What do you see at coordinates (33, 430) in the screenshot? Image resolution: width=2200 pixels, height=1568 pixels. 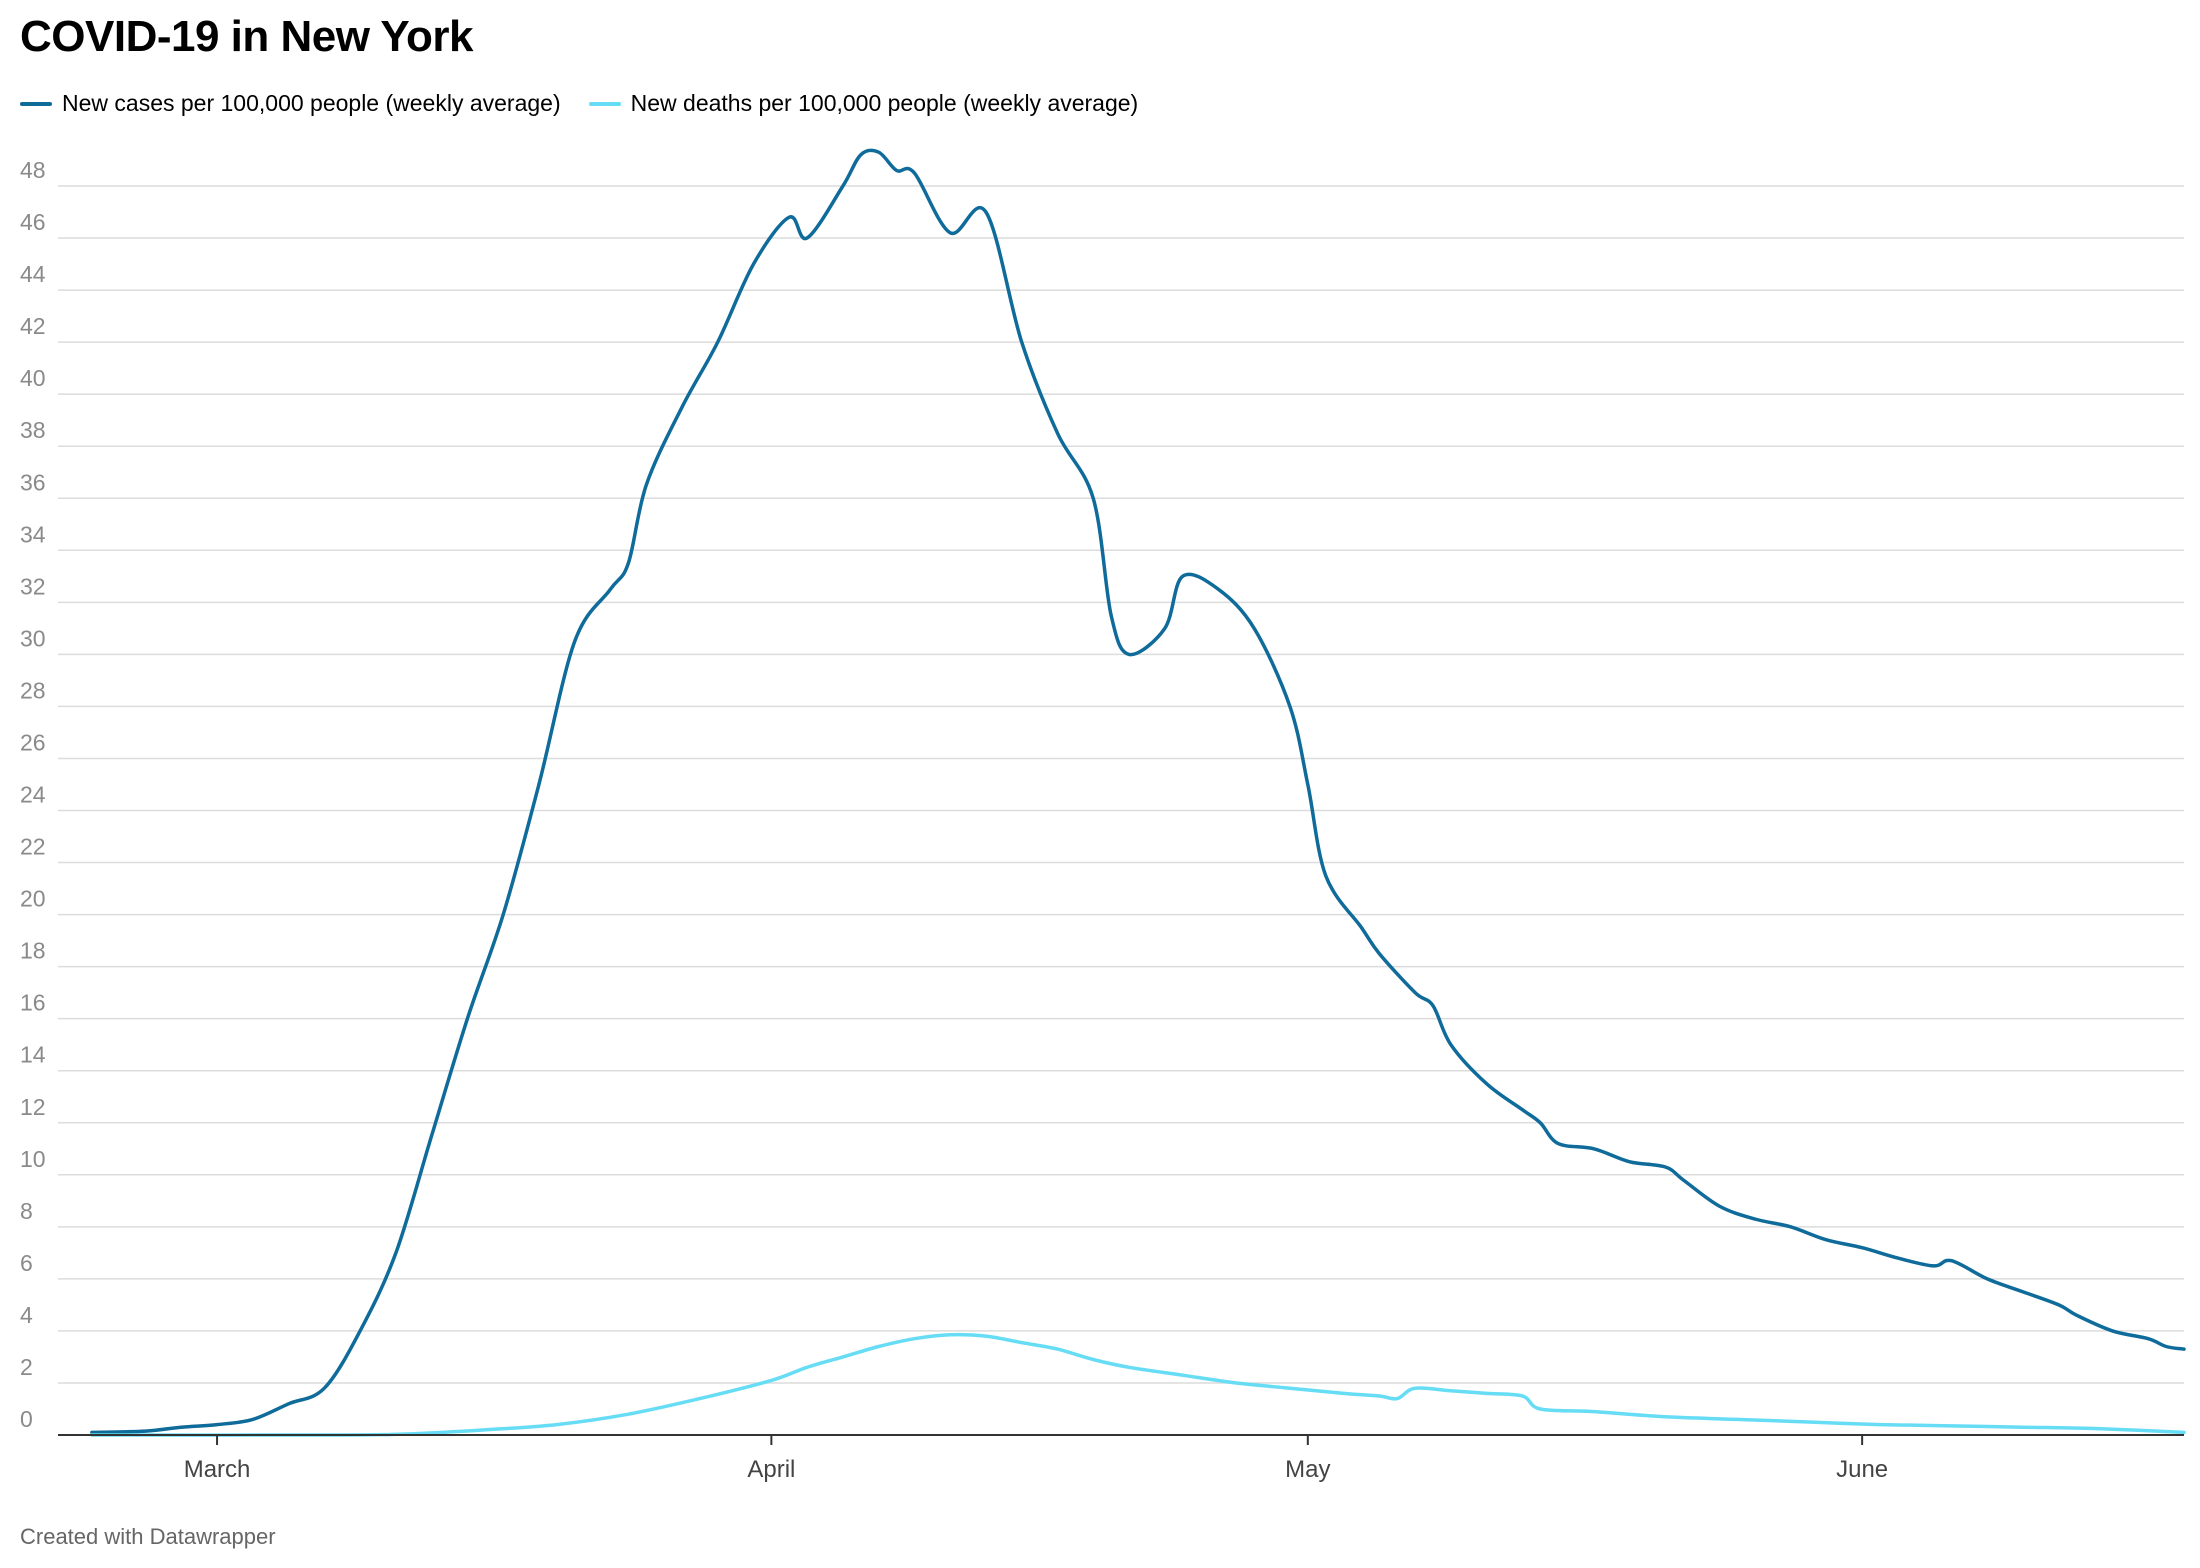 I see `y-tick-label-38: 38` at bounding box center [33, 430].